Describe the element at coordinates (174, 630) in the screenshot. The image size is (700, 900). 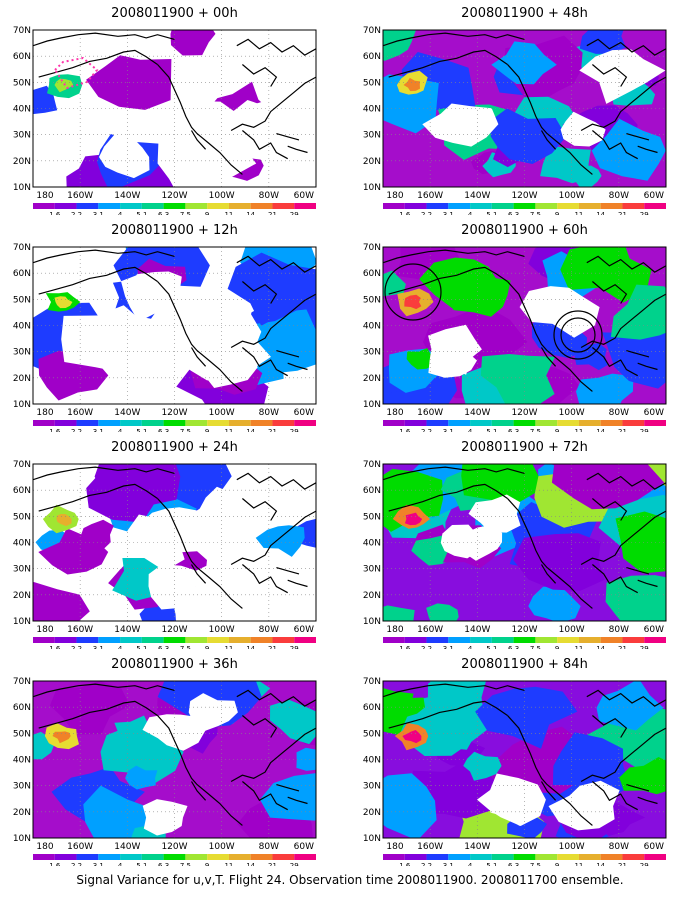
I see `lon-tick-label: 120W` at that location.